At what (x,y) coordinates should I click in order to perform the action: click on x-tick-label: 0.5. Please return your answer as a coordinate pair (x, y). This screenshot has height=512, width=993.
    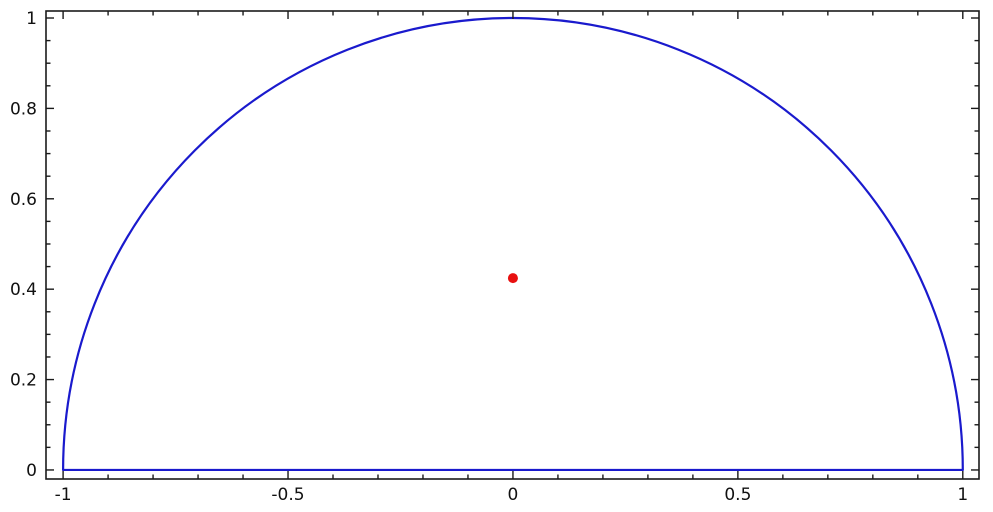
    Looking at the image, I should click on (737, 495).